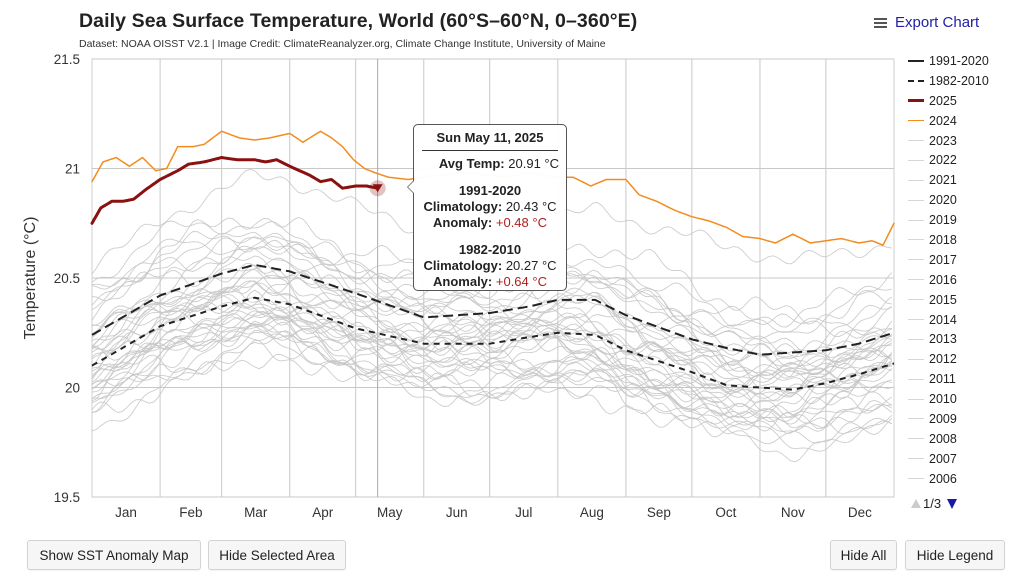  I want to click on x-tick-label: Sep, so click(659, 512).